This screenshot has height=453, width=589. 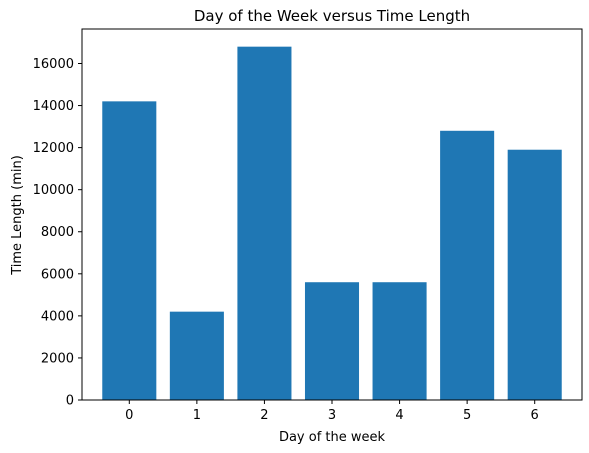 What do you see at coordinates (57, 358) in the screenshot?
I see `y-tick-label: 2000` at bounding box center [57, 358].